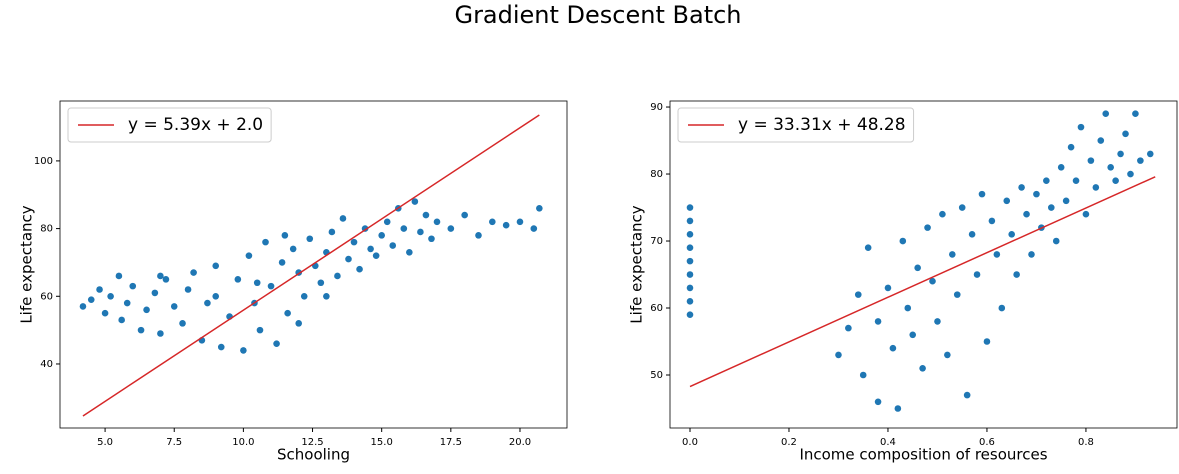  What do you see at coordinates (923, 455) in the screenshot?
I see `x-axis-label: Income composition of resources` at bounding box center [923, 455].